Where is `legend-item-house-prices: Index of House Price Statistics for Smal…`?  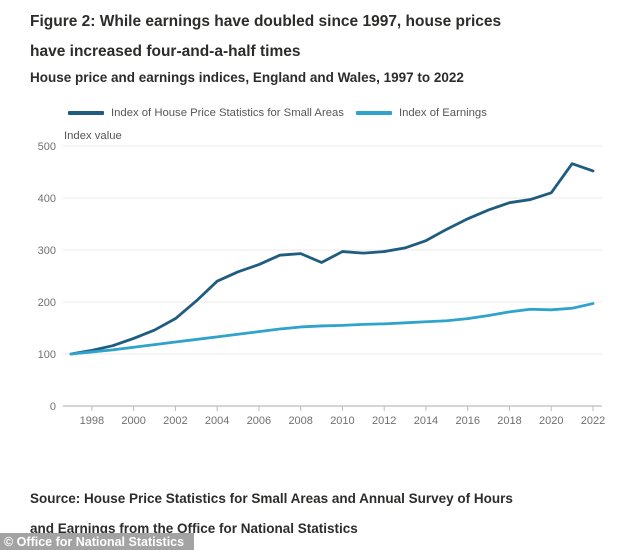 legend-item-house-prices: Index of House Price Statistics for Smal… is located at coordinates (206, 113).